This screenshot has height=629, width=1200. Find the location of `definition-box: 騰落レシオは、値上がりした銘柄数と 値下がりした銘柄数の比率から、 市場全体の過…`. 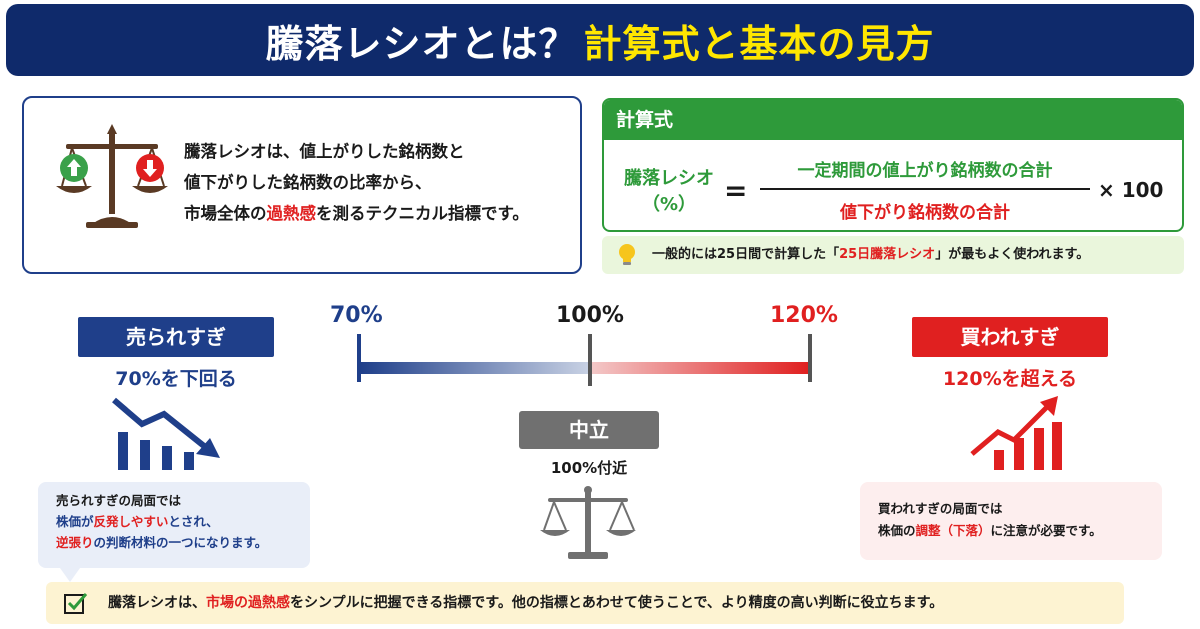

definition-box: 騰落レシオは、値上がりした銘柄数と 値下がりした銘柄数の比率から、 市場全体の過… is located at coordinates (302, 185).